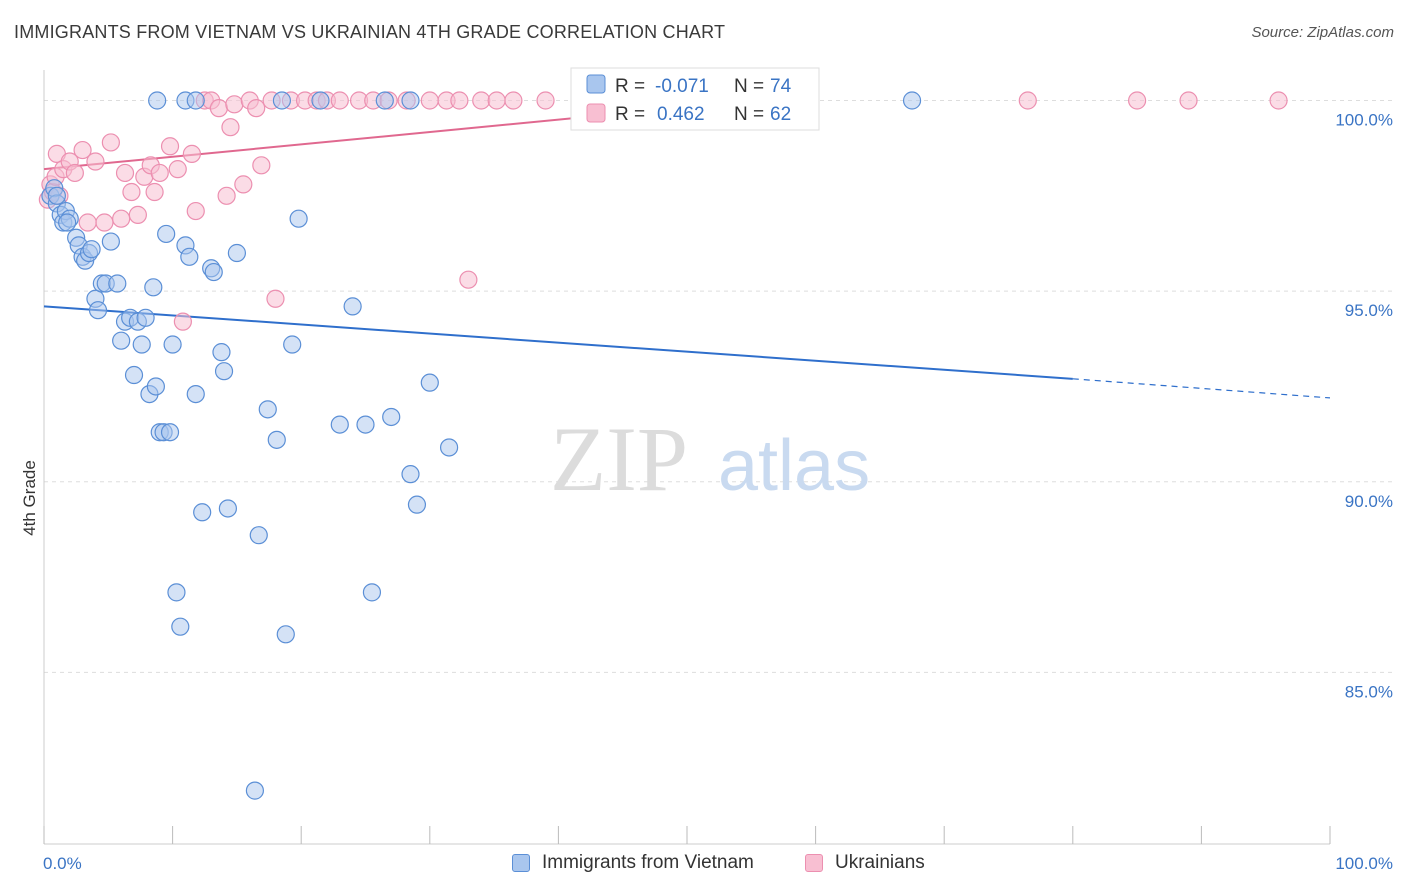 This screenshot has height=892, width=1406. Describe the element at coordinates (749, 114) in the screenshot. I see `stats-n-label-pink: N =` at that location.